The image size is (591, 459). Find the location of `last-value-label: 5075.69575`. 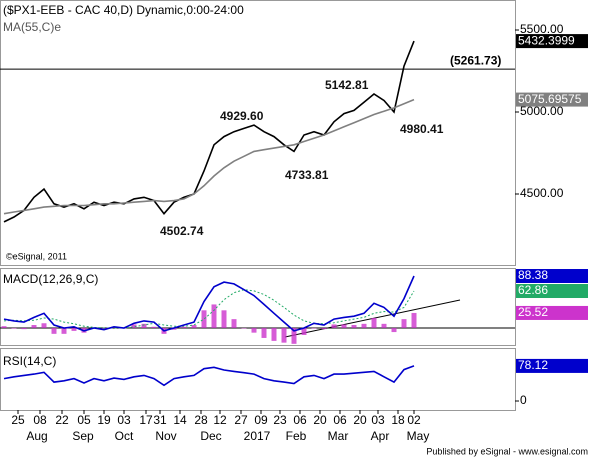

last-value-label: 5075.69575 is located at coordinates (550, 99).